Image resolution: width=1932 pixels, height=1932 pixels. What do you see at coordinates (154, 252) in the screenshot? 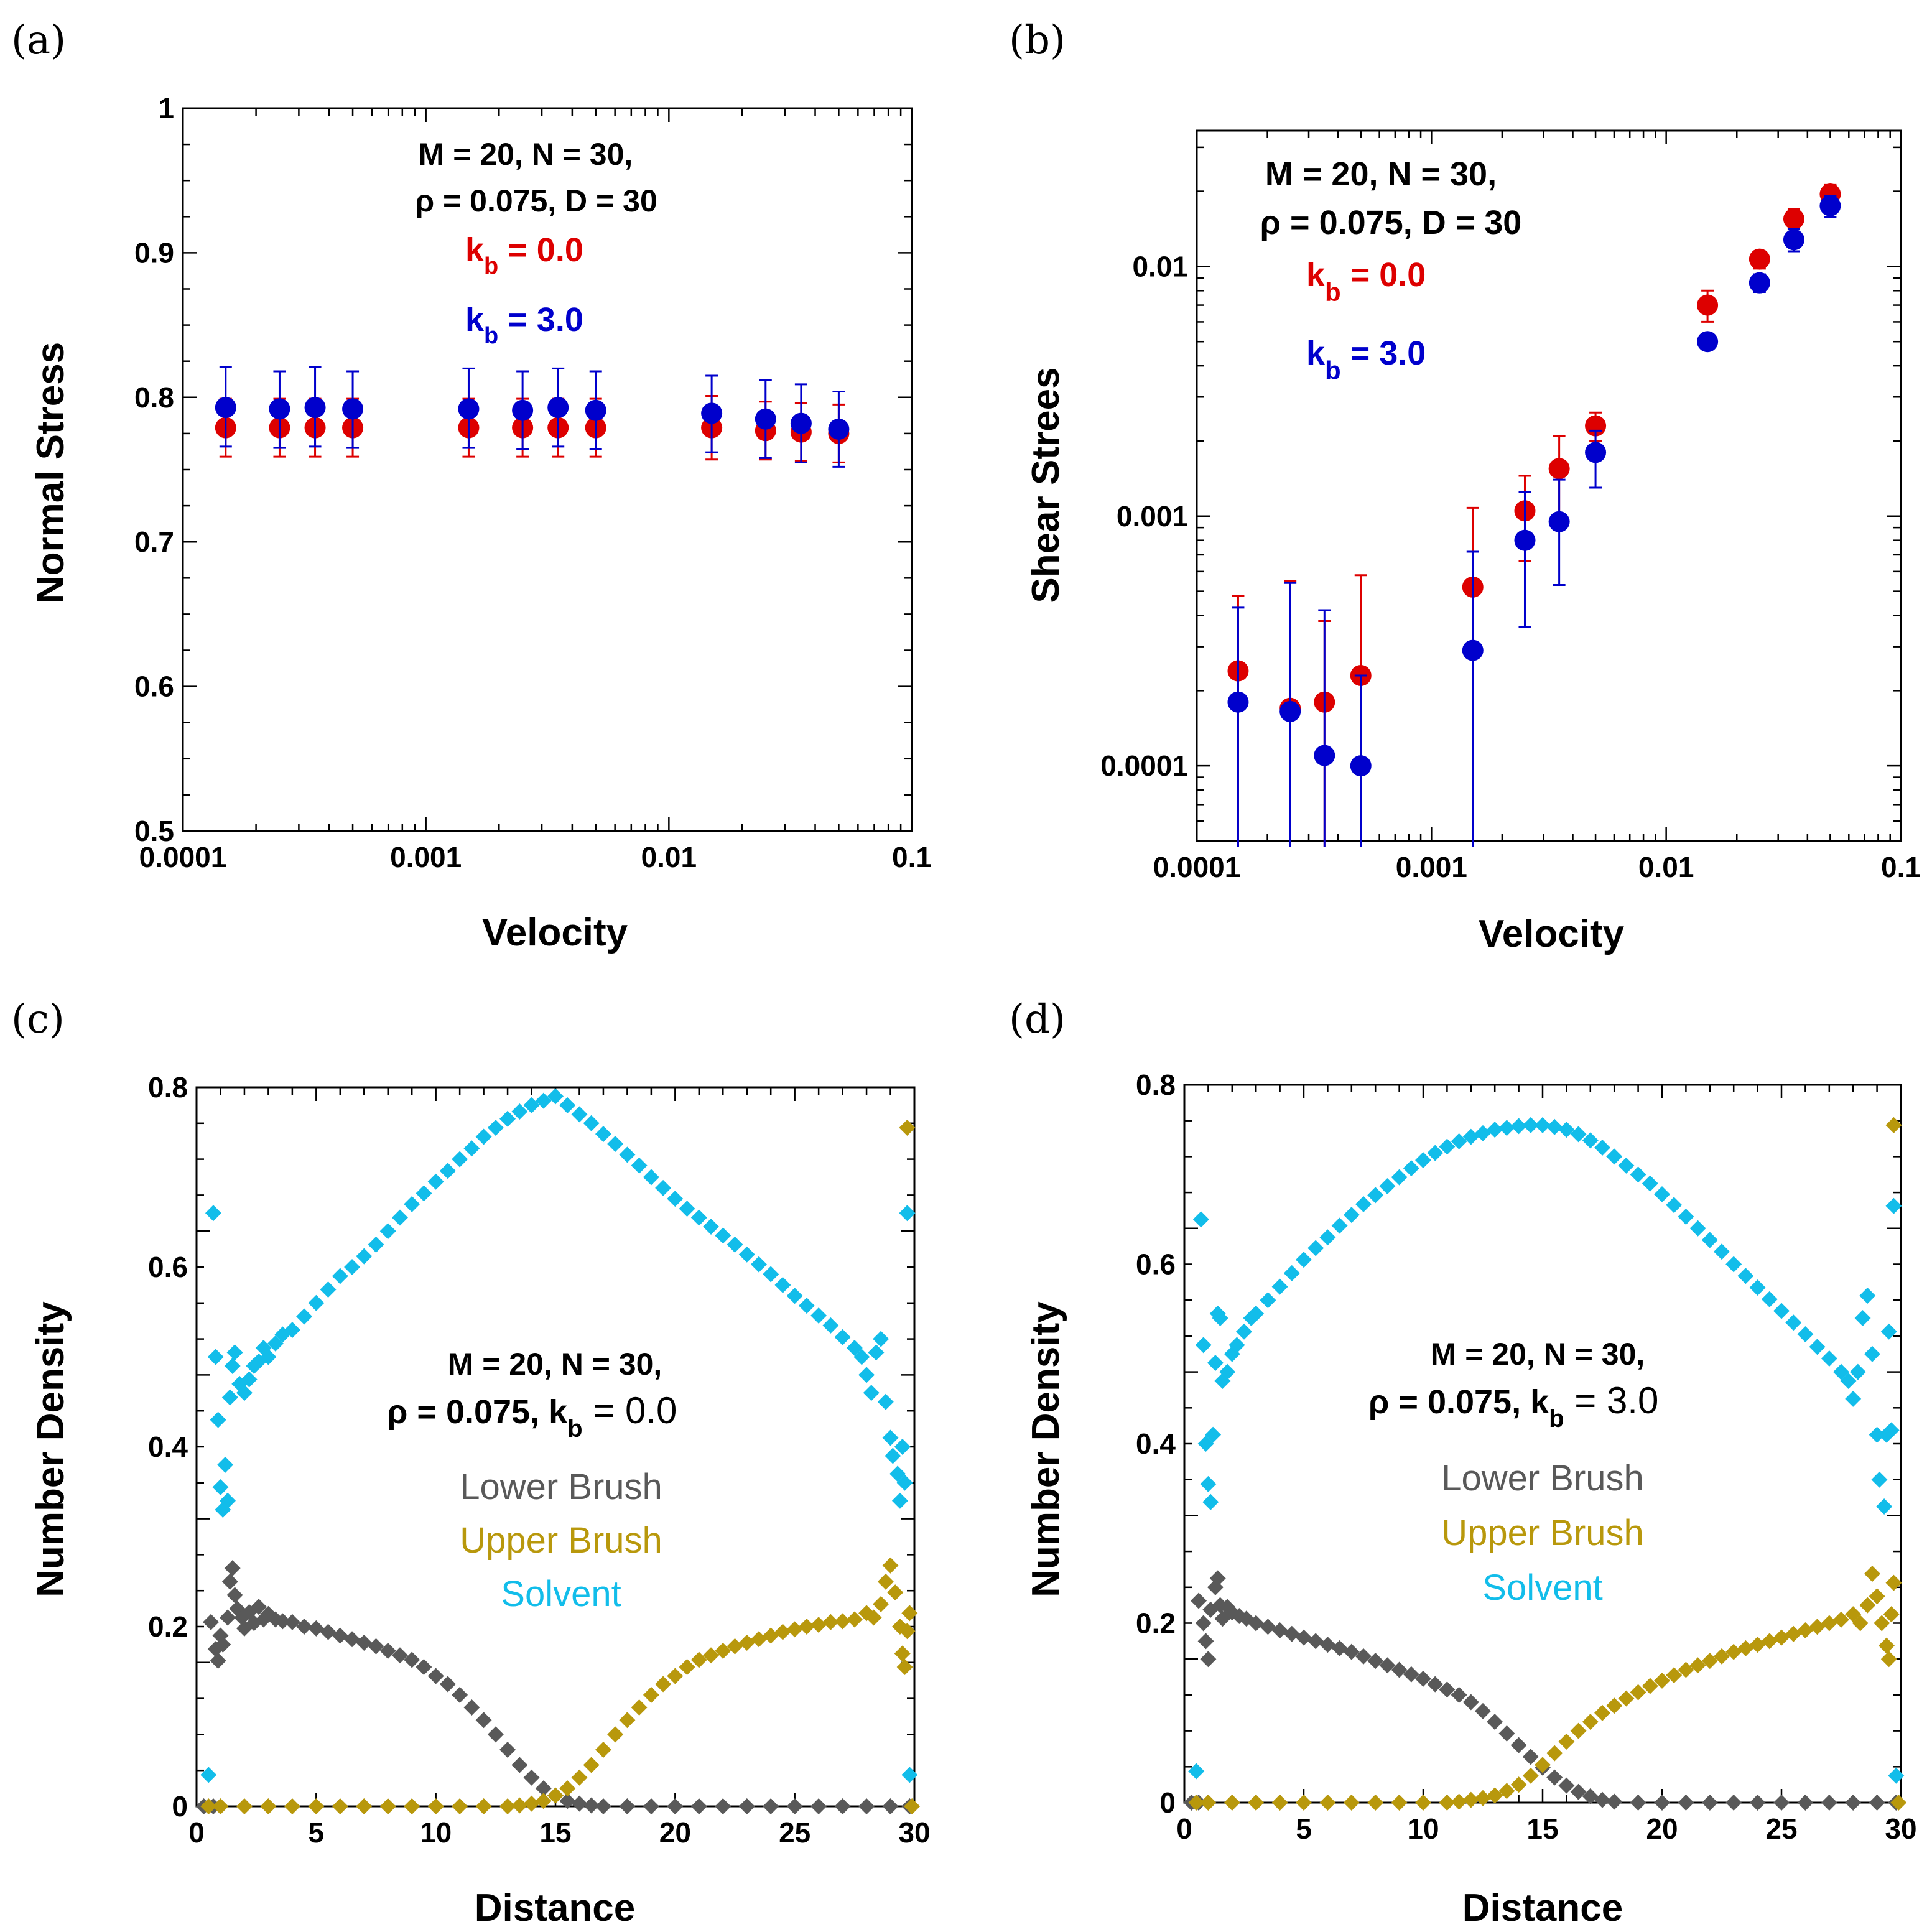
I see `y-tick-label-a: 0.9` at bounding box center [154, 252].